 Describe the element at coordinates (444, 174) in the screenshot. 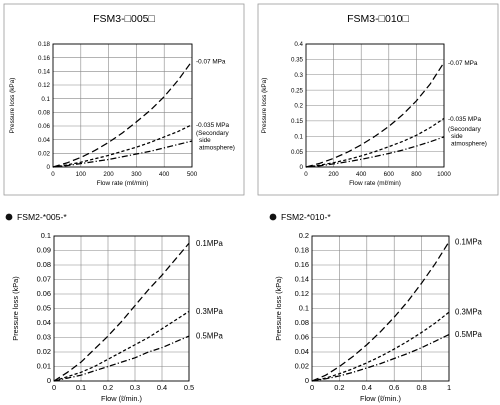

I see `x-tick-label: 1000` at that location.